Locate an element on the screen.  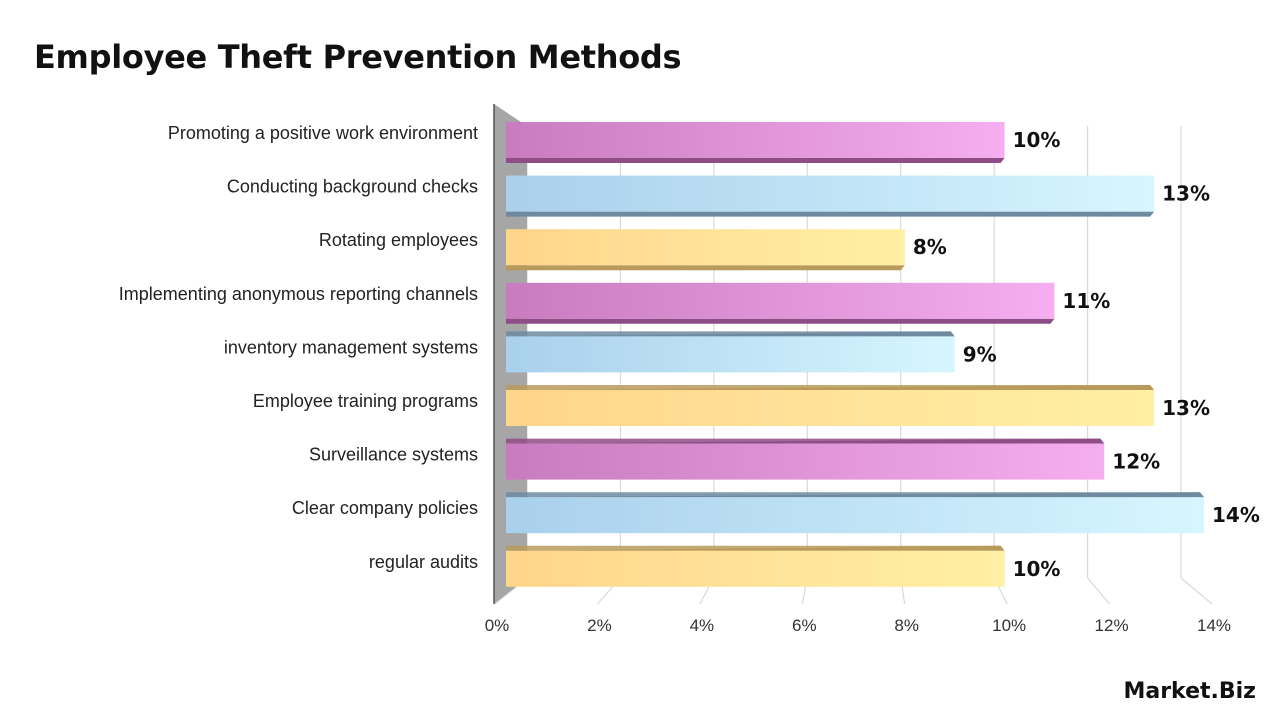
category-label: Rotating employees is located at coordinates (398, 240).